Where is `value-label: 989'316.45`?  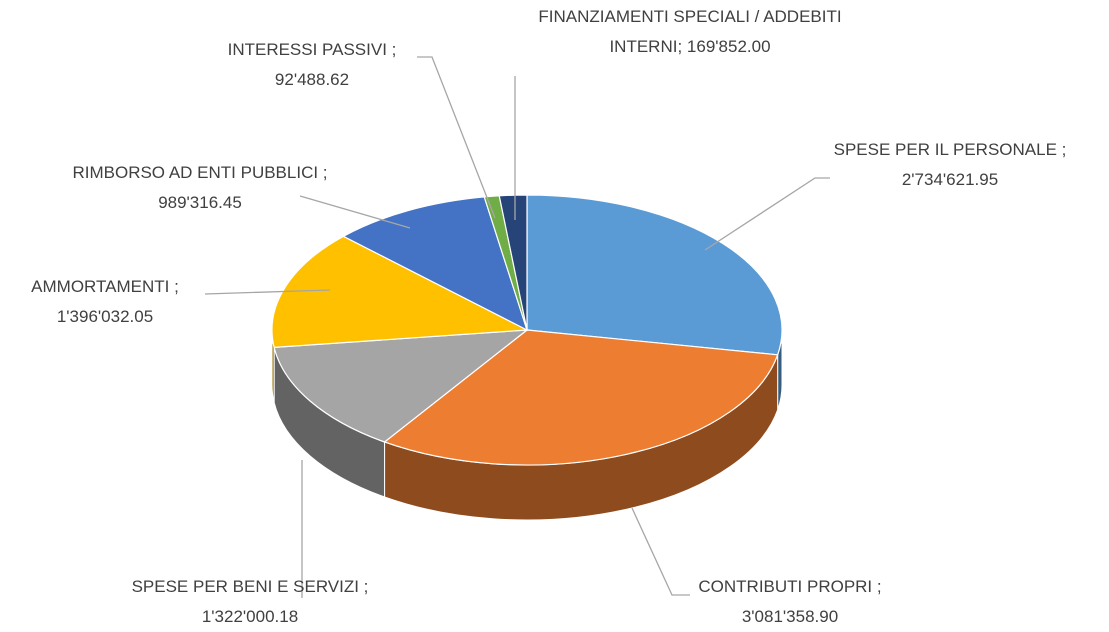
value-label: 989'316.45 is located at coordinates (200, 202).